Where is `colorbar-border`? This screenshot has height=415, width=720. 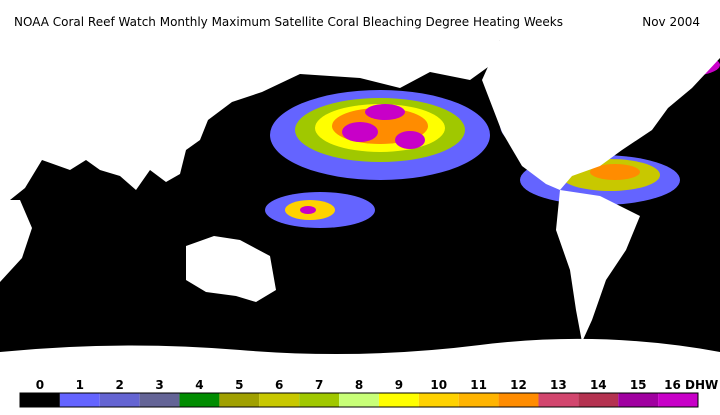 colorbar-border is located at coordinates (359, 400).